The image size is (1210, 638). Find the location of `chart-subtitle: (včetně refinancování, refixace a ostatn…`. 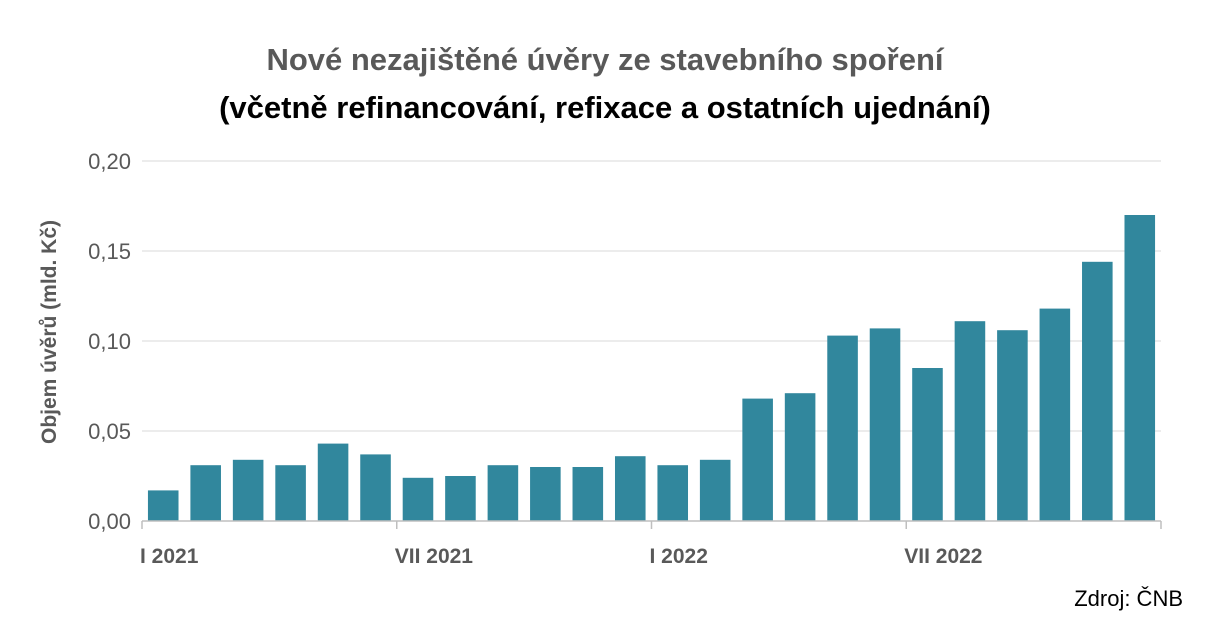

chart-subtitle: (včetně refinancování, refixace a ostatn… is located at coordinates (605, 107).